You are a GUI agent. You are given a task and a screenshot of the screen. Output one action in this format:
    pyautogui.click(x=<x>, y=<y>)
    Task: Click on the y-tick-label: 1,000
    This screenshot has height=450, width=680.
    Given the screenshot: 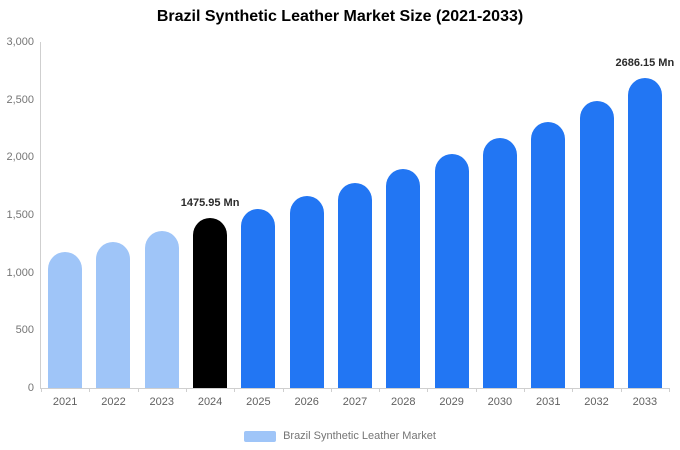 What is the action you would take?
    pyautogui.click(x=20, y=272)
    